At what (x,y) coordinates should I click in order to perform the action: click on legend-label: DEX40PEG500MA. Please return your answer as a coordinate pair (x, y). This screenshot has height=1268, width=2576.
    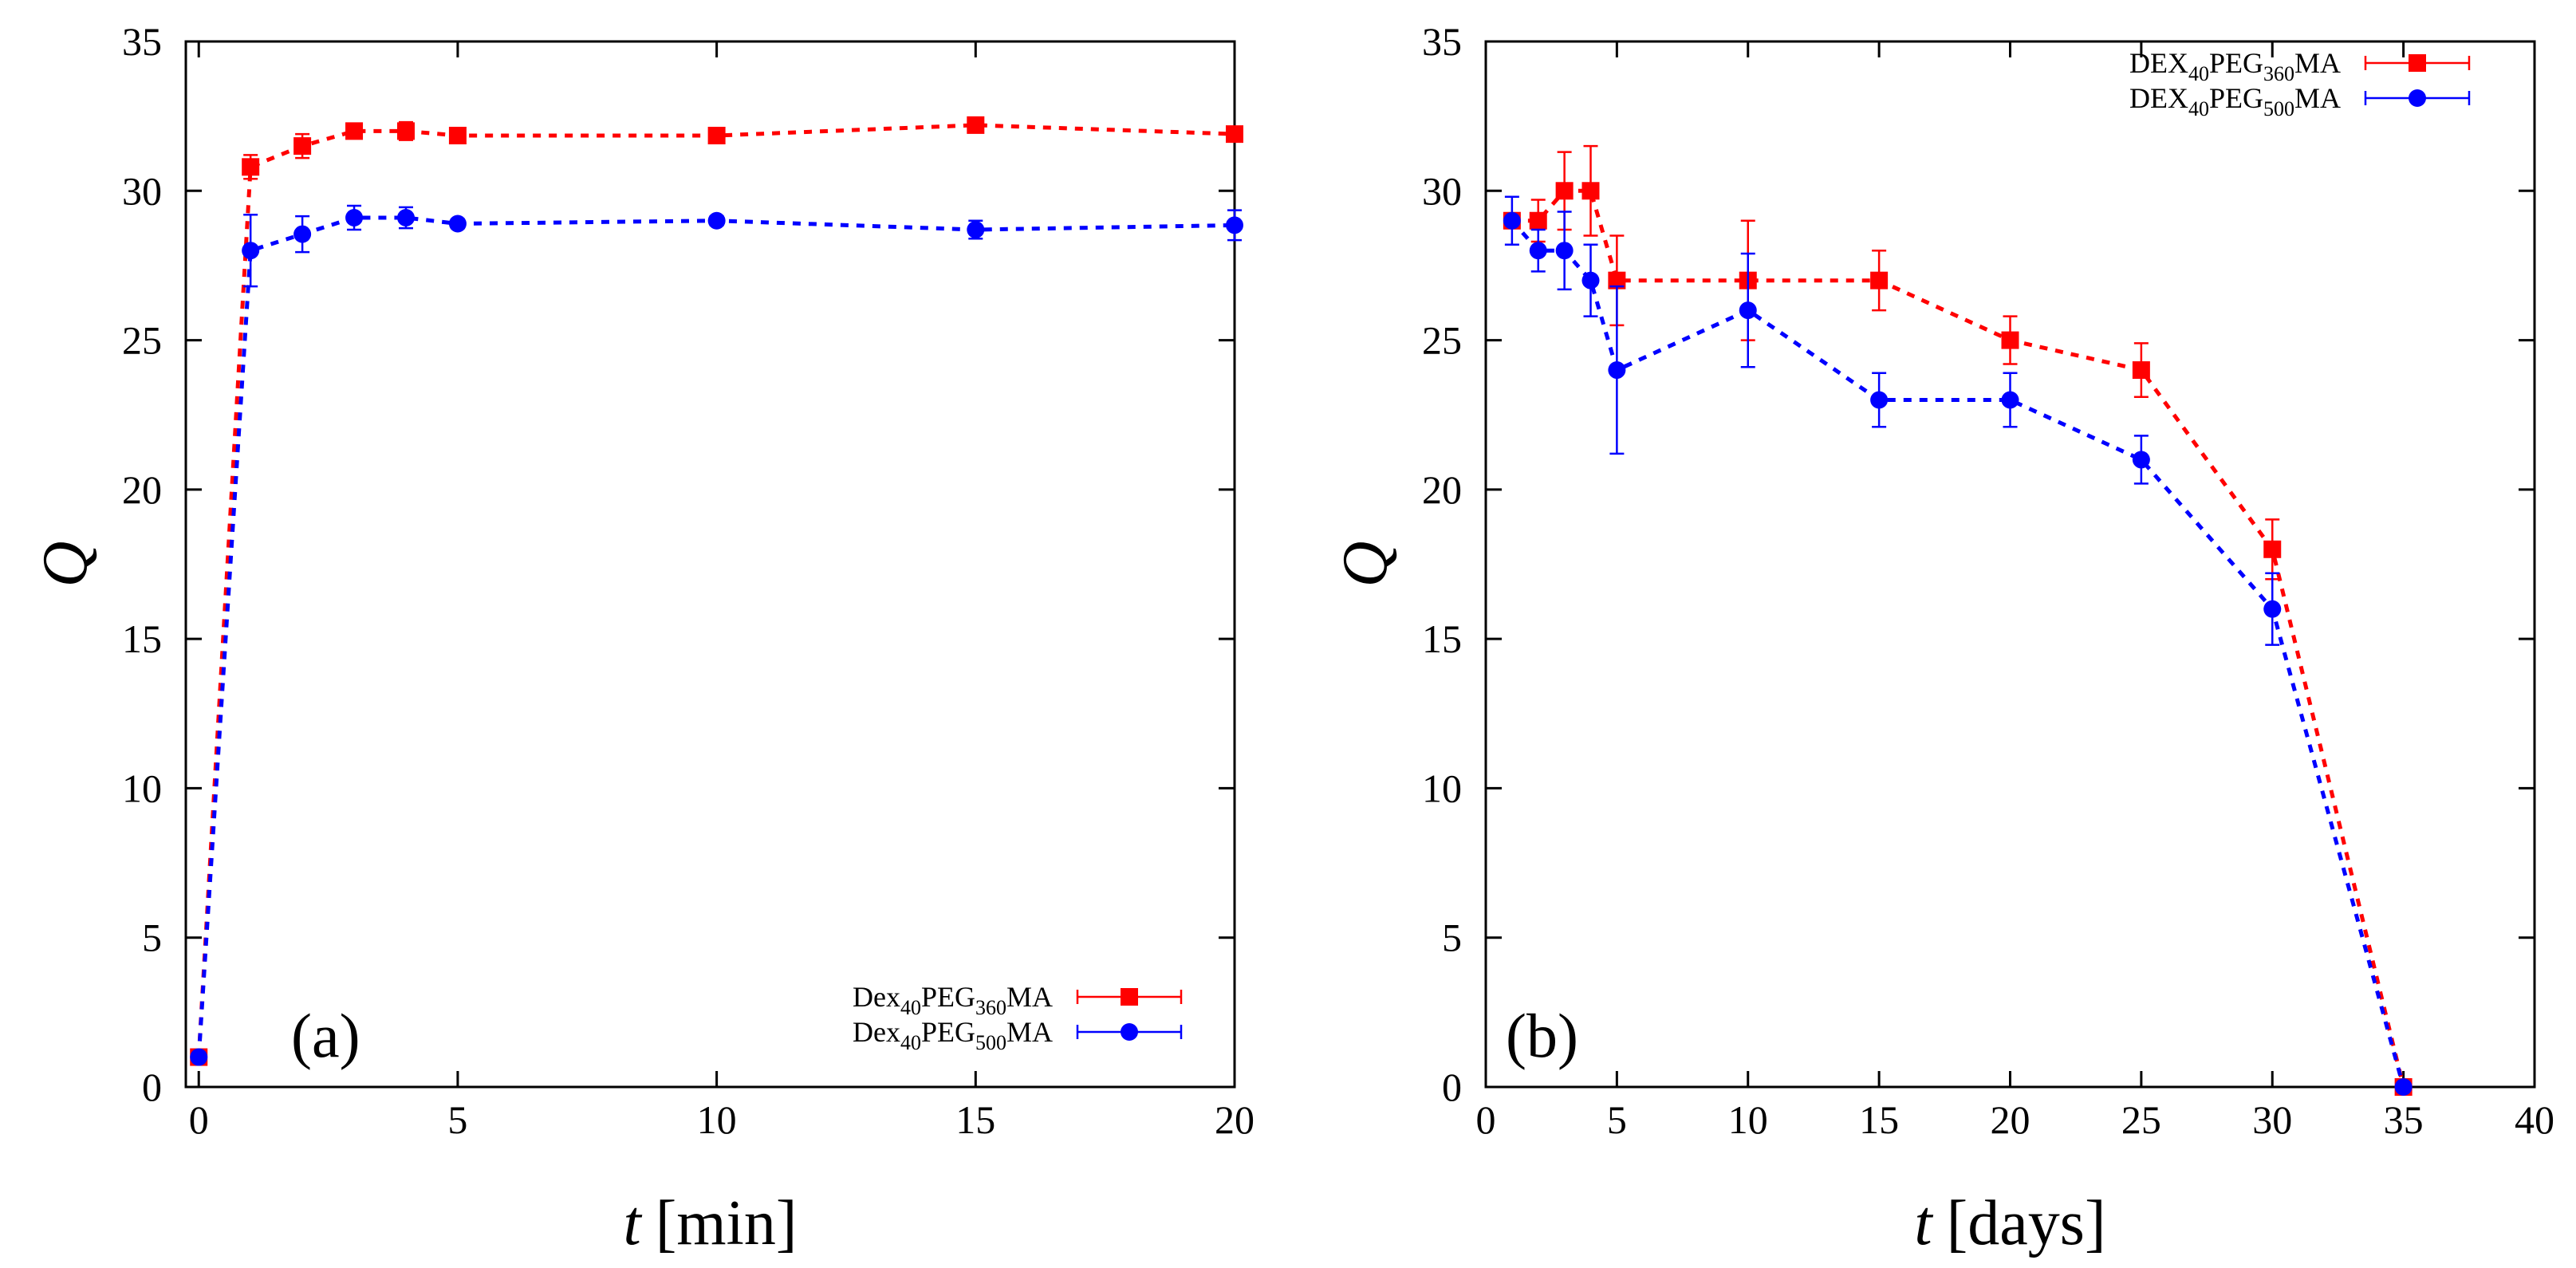
    Looking at the image, I should click on (2235, 101).